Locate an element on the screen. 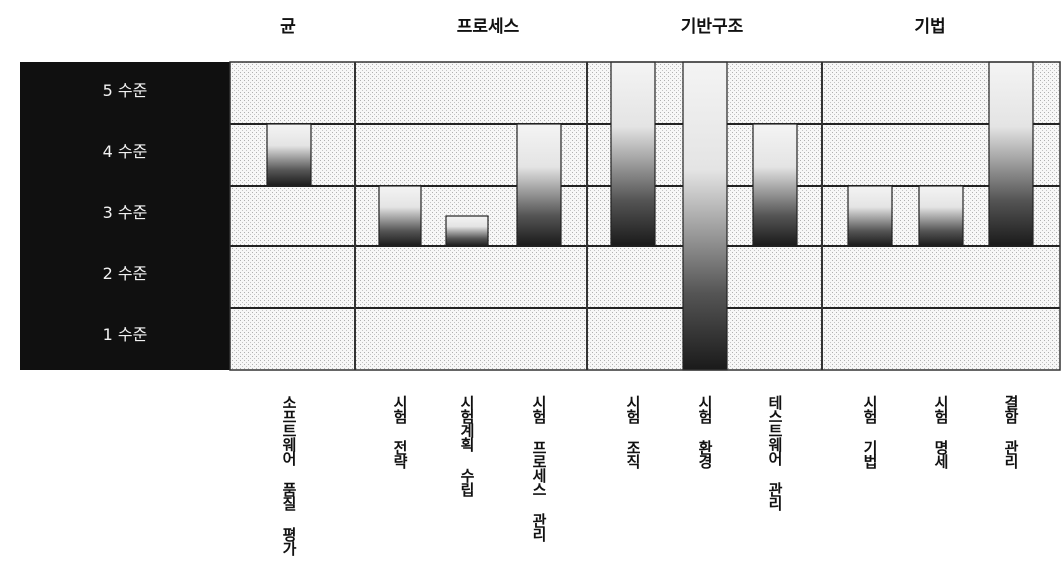  level-label: 3 수준 is located at coordinates (125, 212).